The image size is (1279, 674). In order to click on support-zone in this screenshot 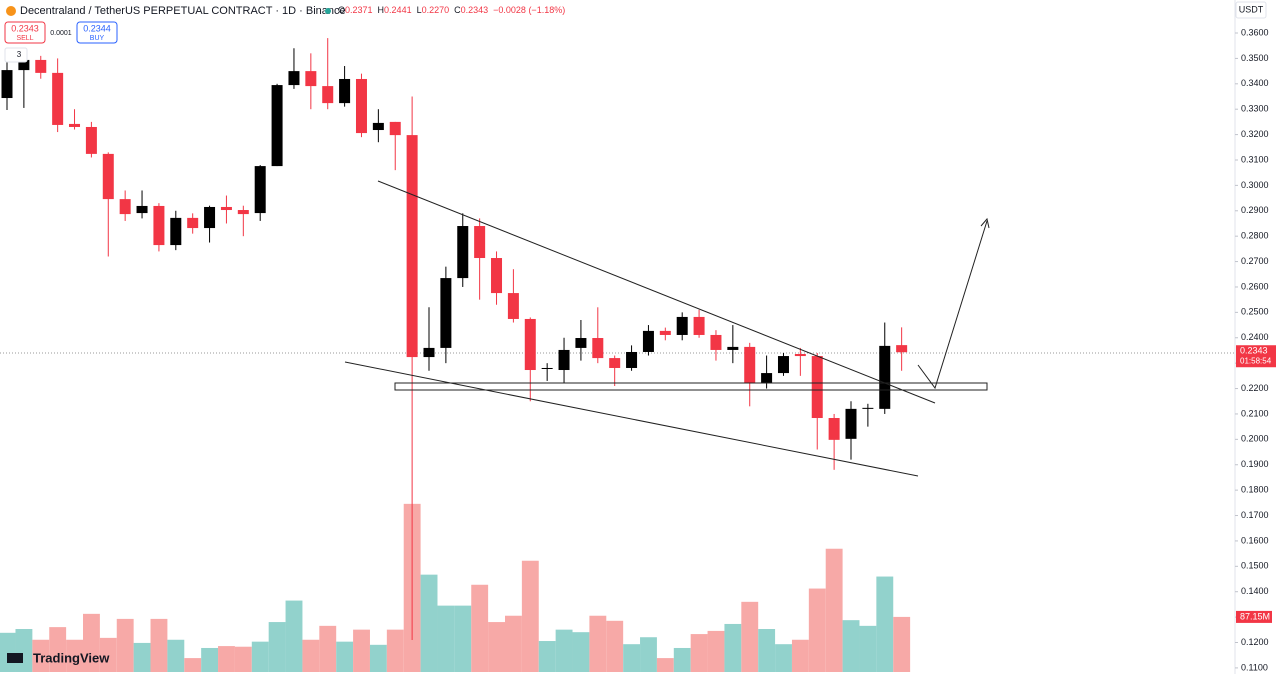, I will do `click(691, 386)`.